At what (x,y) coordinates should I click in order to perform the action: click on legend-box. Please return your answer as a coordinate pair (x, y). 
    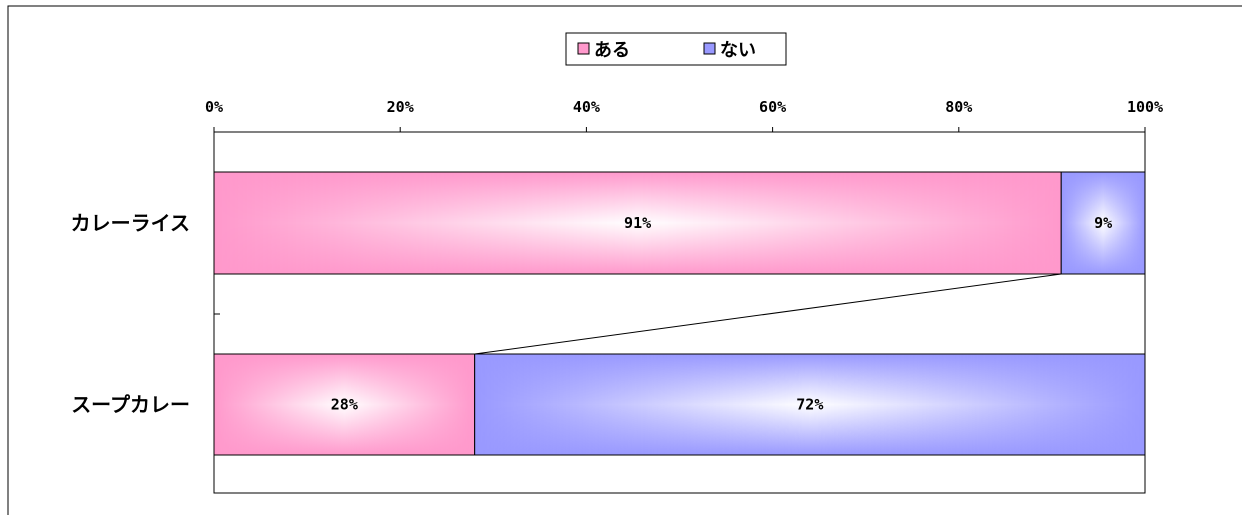
    Looking at the image, I should click on (676, 49).